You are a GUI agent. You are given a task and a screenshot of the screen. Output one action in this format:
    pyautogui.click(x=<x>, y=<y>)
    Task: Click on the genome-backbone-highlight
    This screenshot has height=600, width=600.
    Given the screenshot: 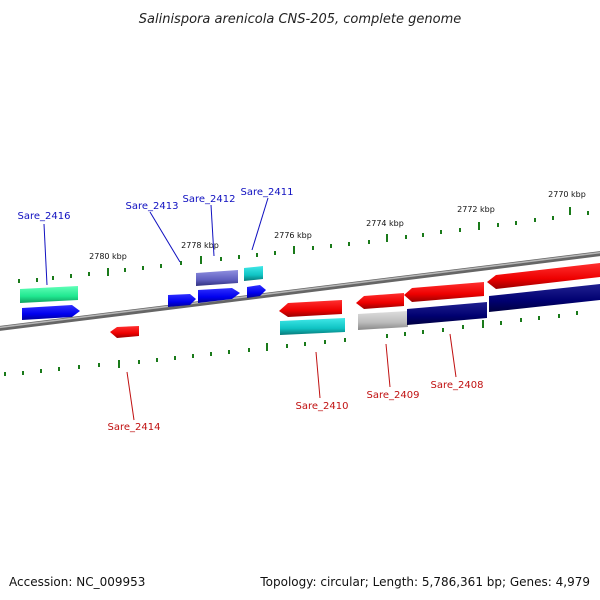 What is the action you would take?
    pyautogui.click(x=300, y=290)
    